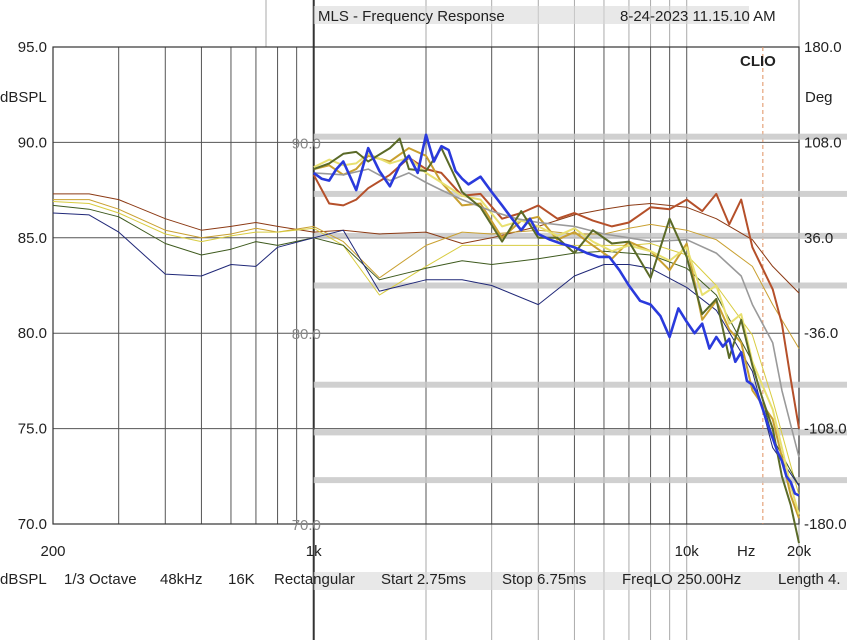  What do you see at coordinates (32, 429) in the screenshot?
I see `y-tick-label: 75.0` at bounding box center [32, 429].